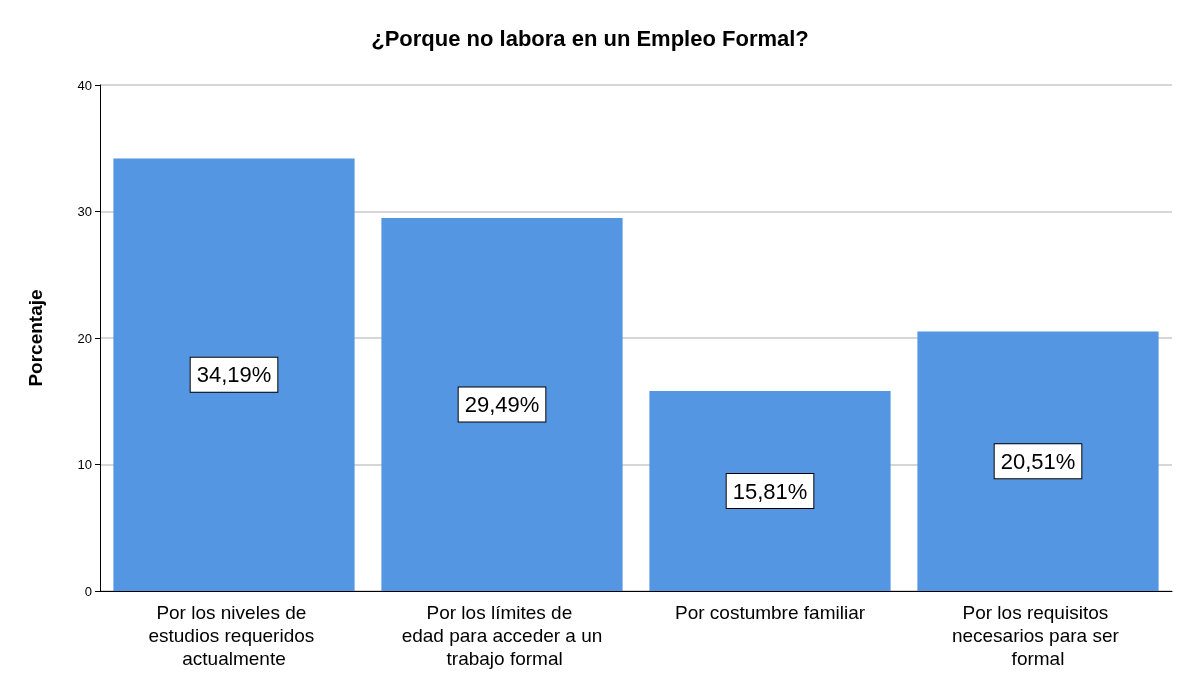  What do you see at coordinates (1038, 635) in the screenshot?
I see `x-tick-label: Por los requisitos necesarios para ser formal` at bounding box center [1038, 635].